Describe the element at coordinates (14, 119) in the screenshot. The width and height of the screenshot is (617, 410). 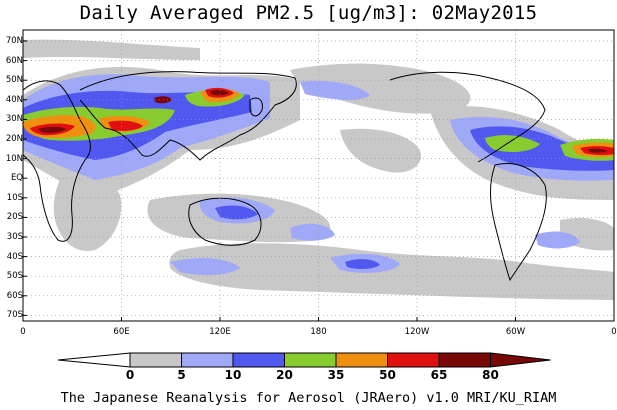
I see `lat-label: 30N` at that location.